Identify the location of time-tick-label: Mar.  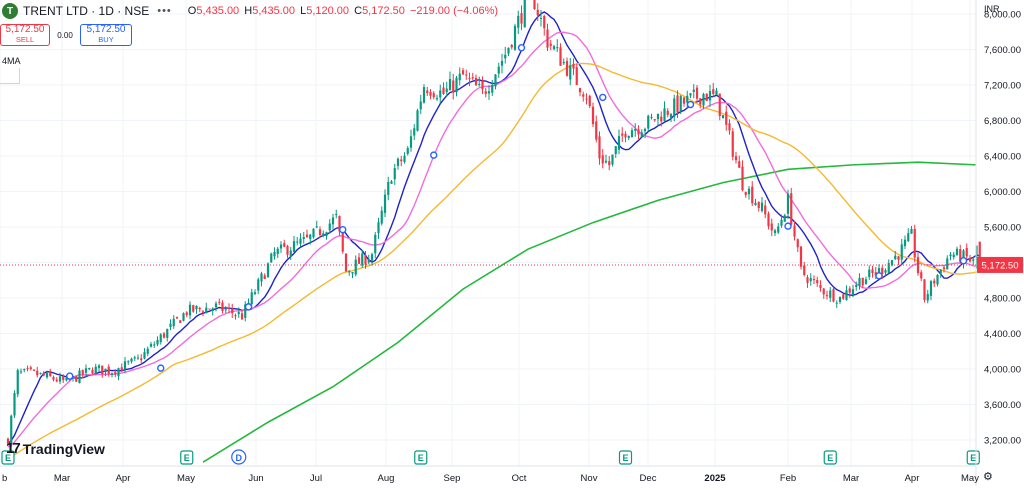
(851, 478).